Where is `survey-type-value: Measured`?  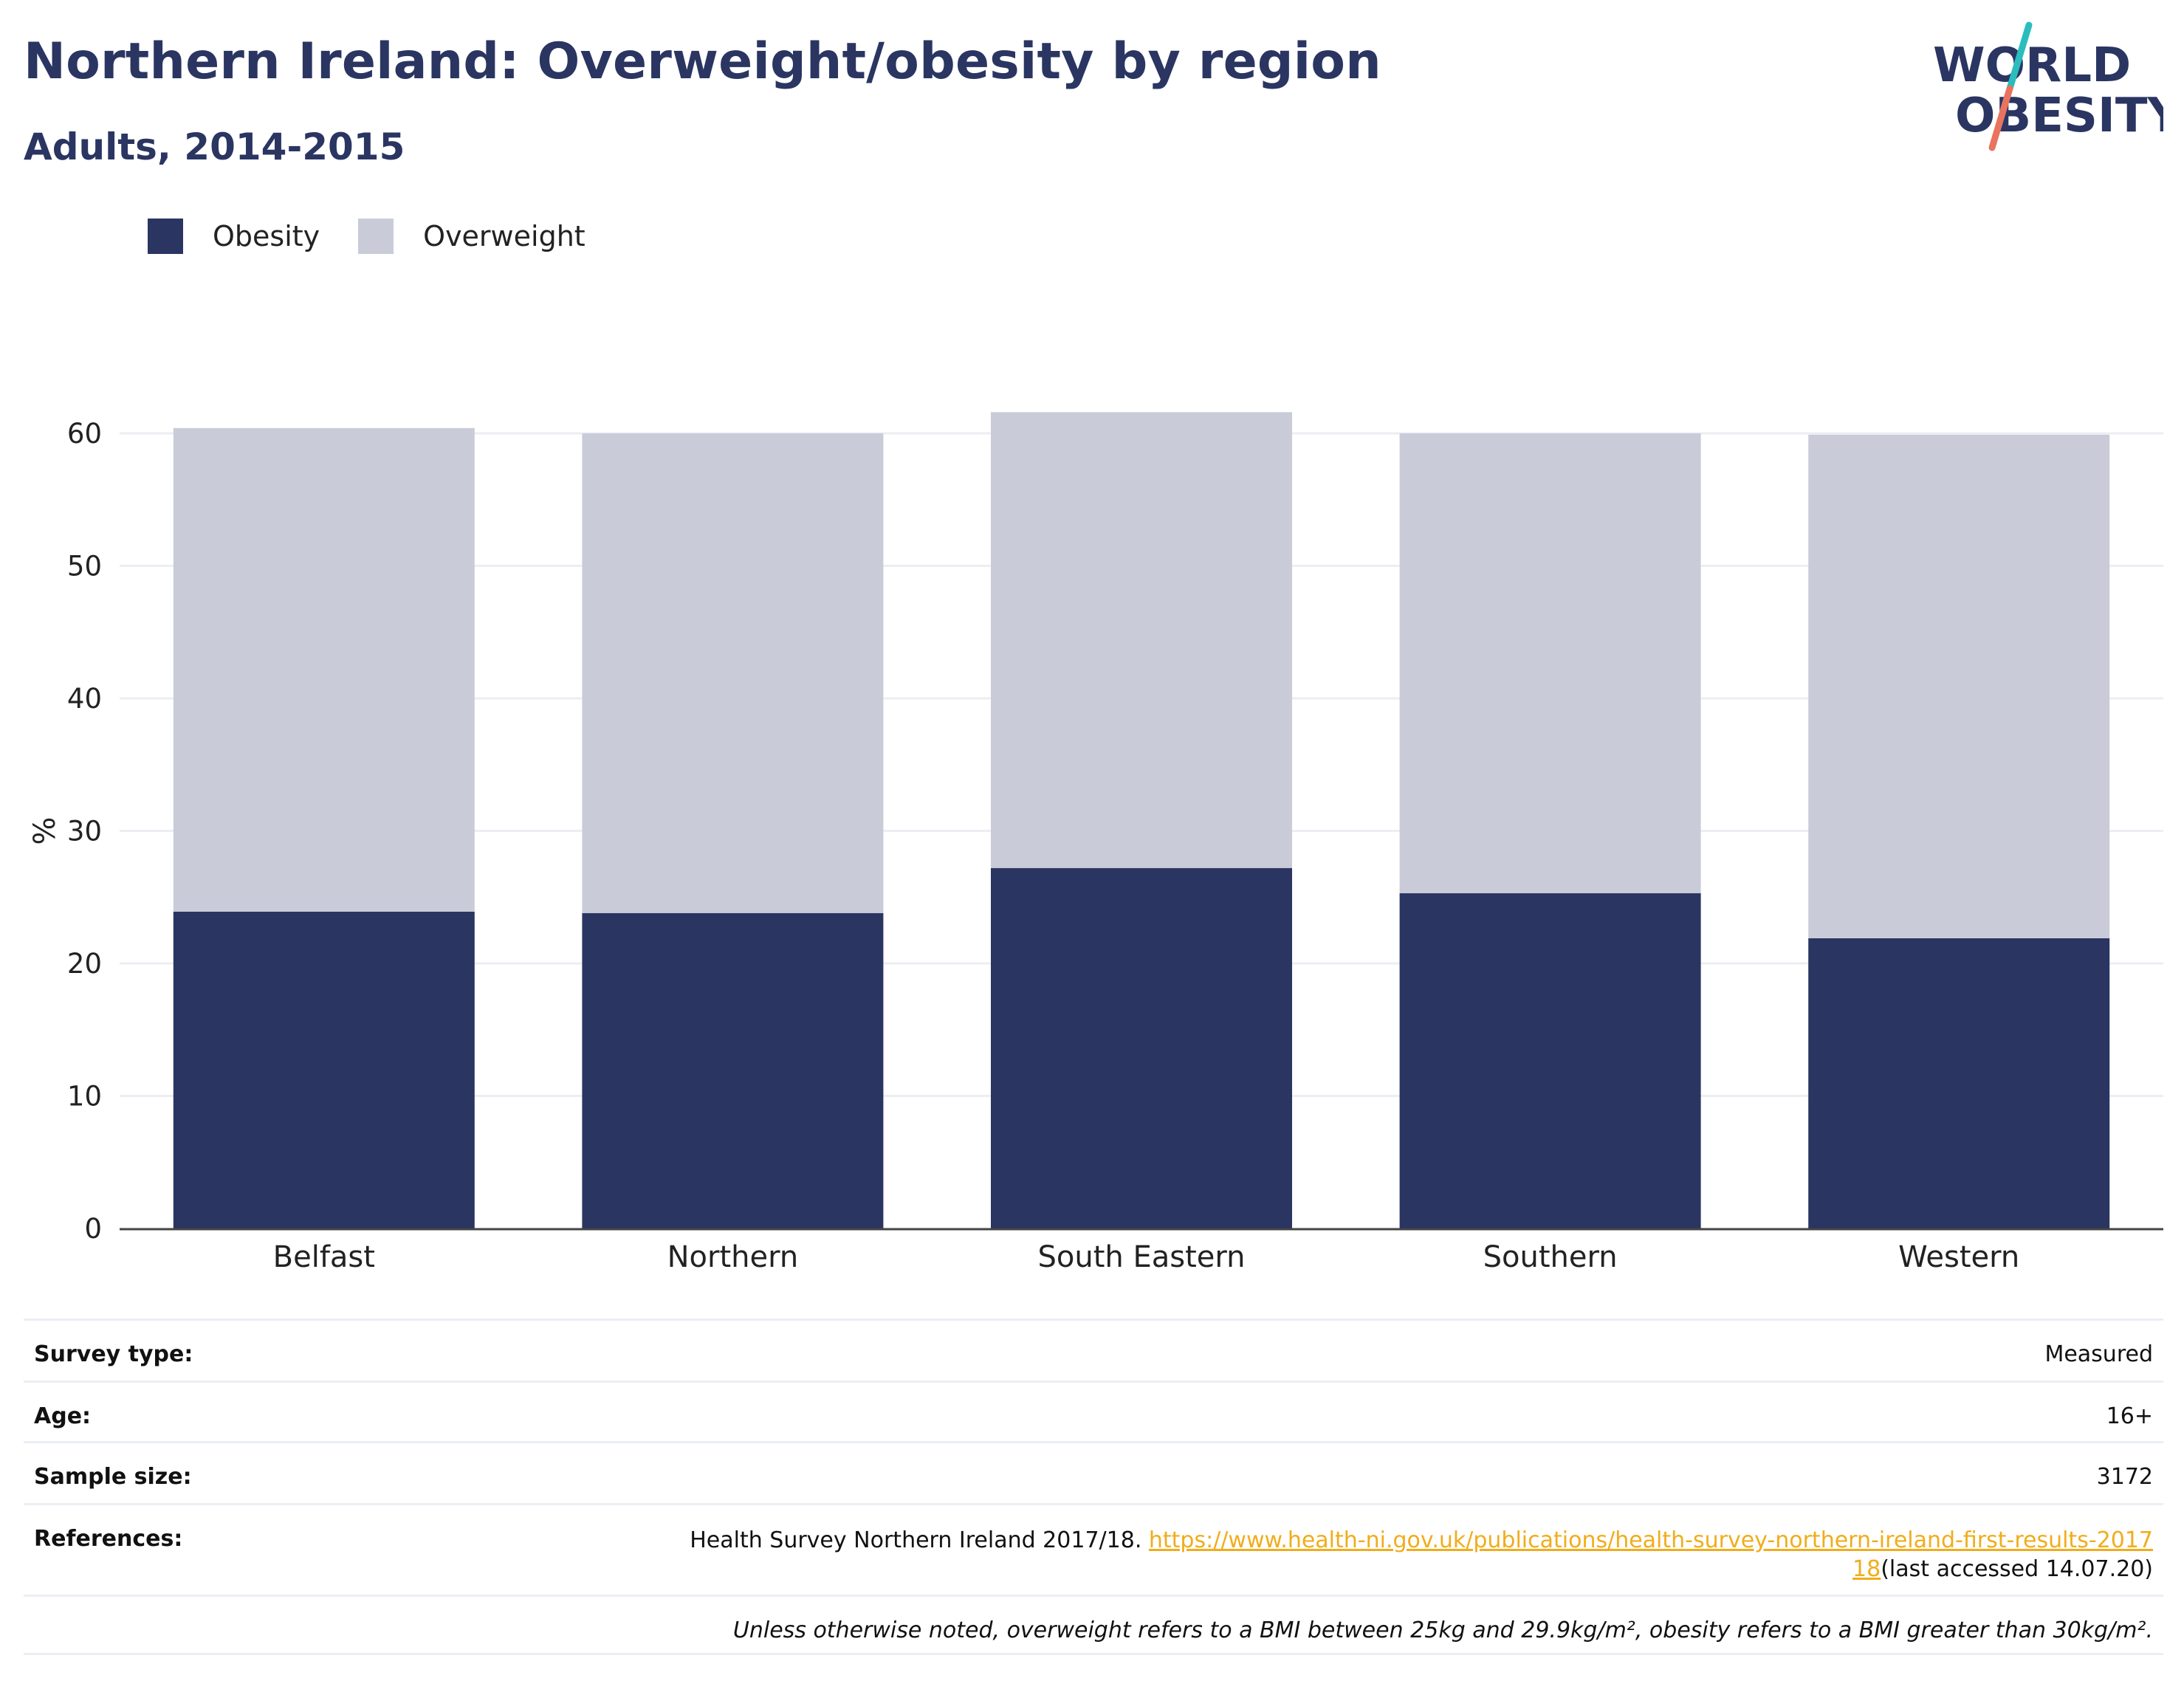
survey-type-value: Measured is located at coordinates (2099, 1354).